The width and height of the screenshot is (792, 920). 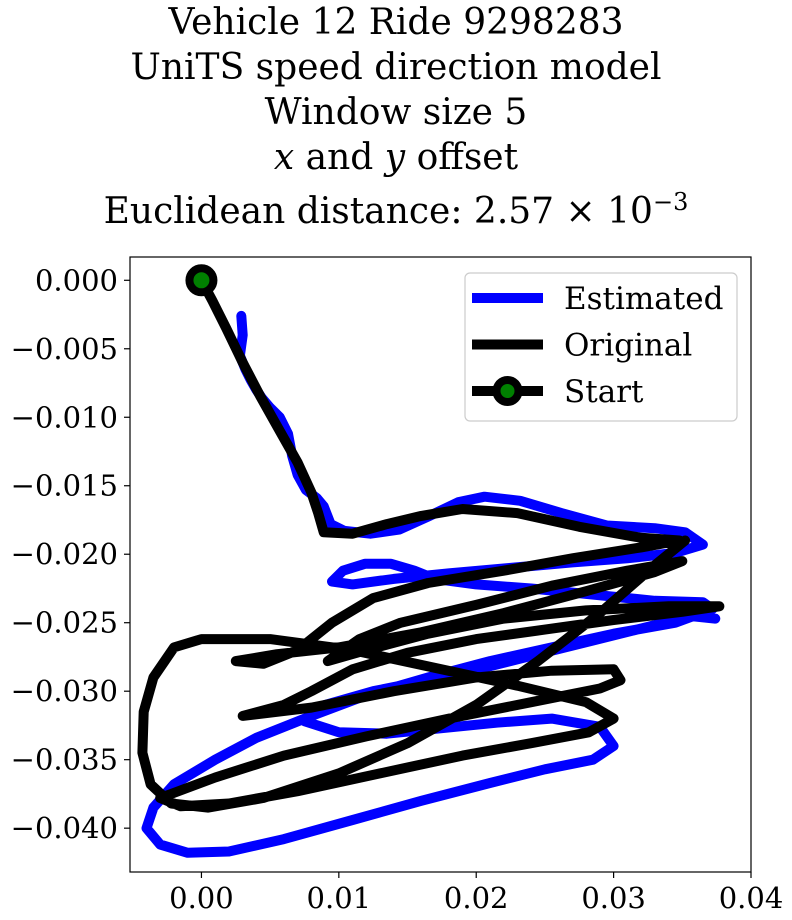 I want to click on legend-label-start: Start, so click(x=604, y=392).